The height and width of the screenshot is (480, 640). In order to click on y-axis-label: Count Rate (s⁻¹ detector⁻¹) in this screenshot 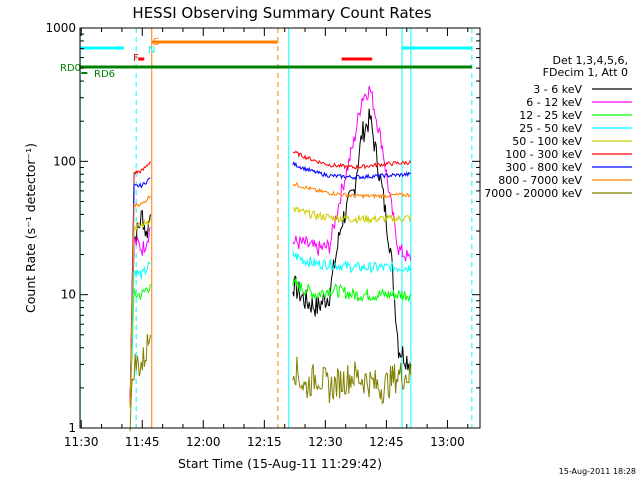, I will do `click(30, 228)`.